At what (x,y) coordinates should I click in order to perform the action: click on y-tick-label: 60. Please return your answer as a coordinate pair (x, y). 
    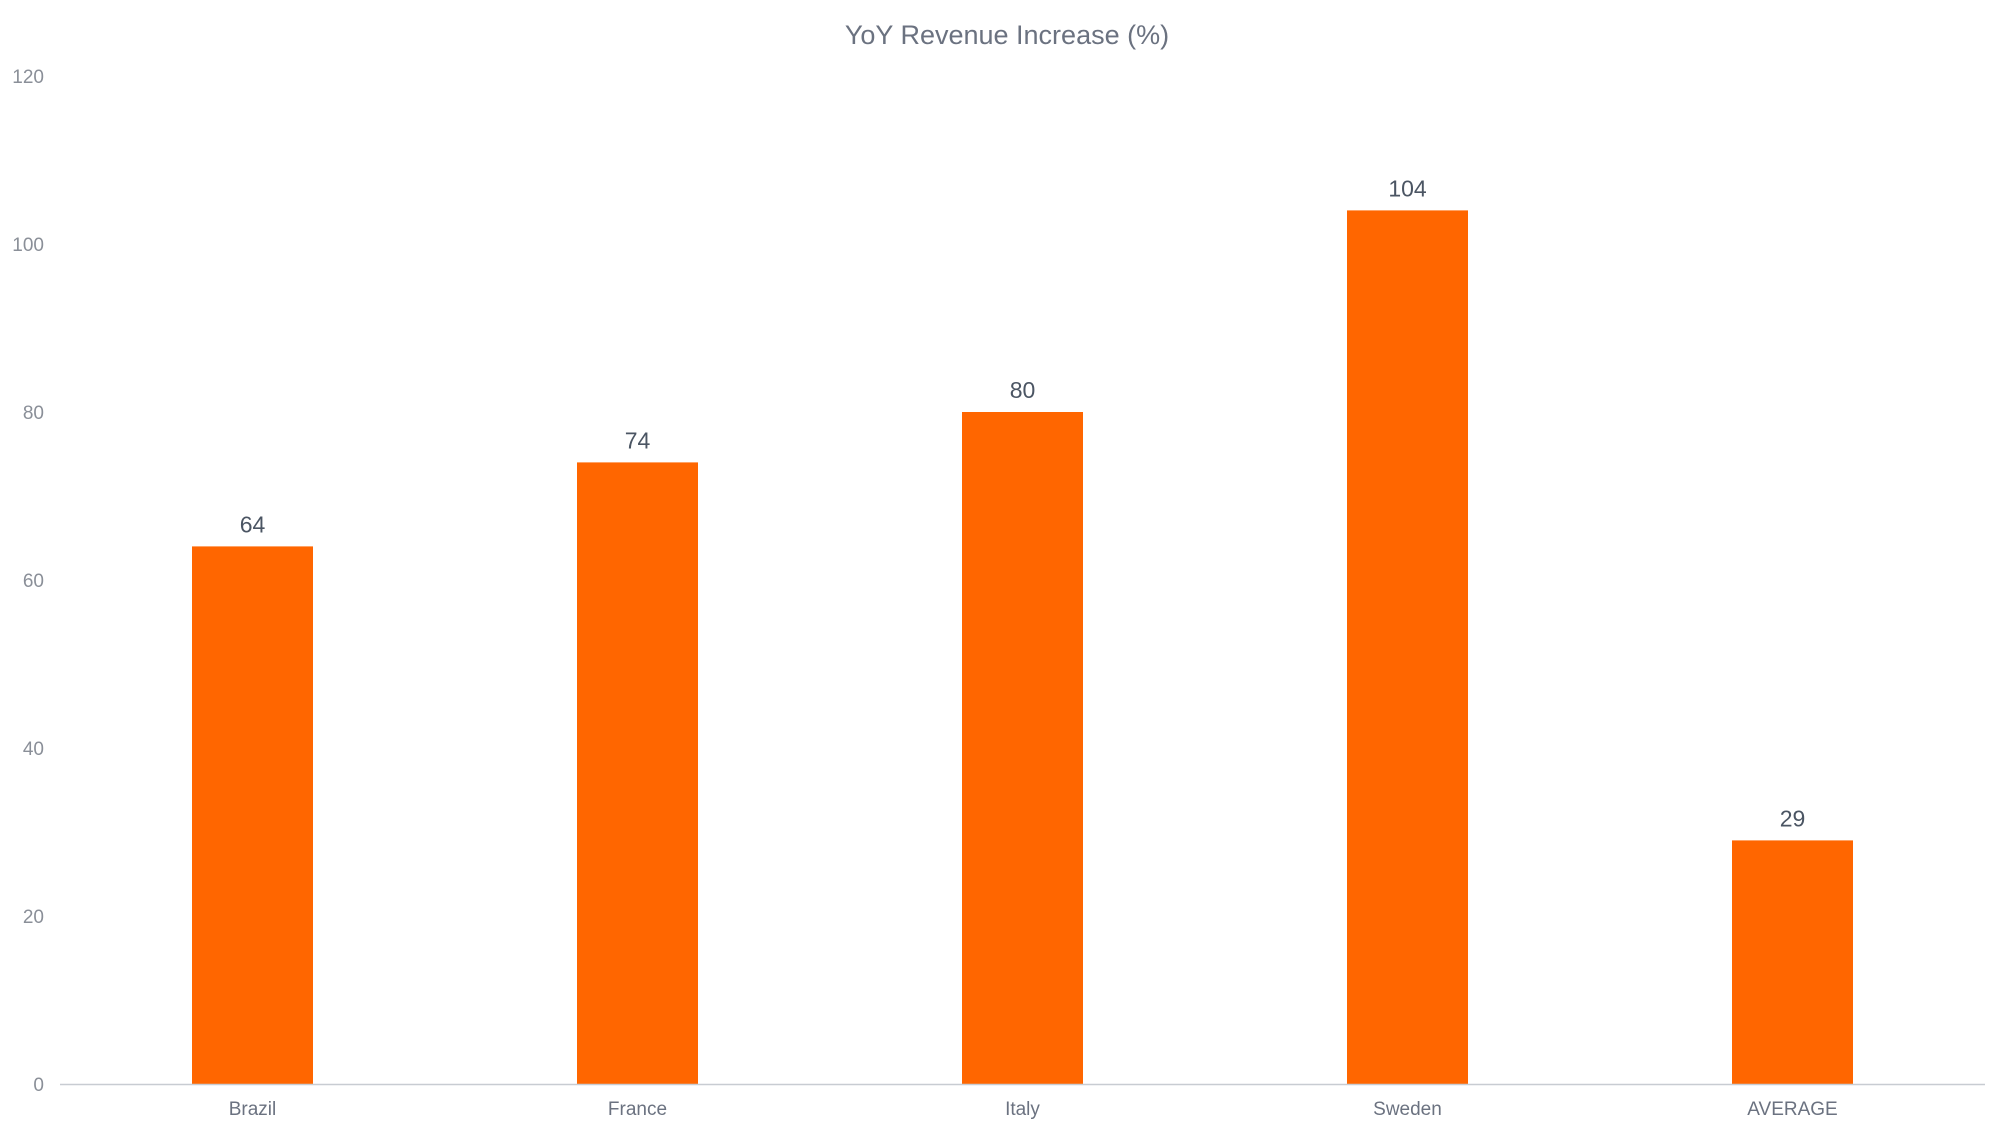
    Looking at the image, I should click on (33, 581).